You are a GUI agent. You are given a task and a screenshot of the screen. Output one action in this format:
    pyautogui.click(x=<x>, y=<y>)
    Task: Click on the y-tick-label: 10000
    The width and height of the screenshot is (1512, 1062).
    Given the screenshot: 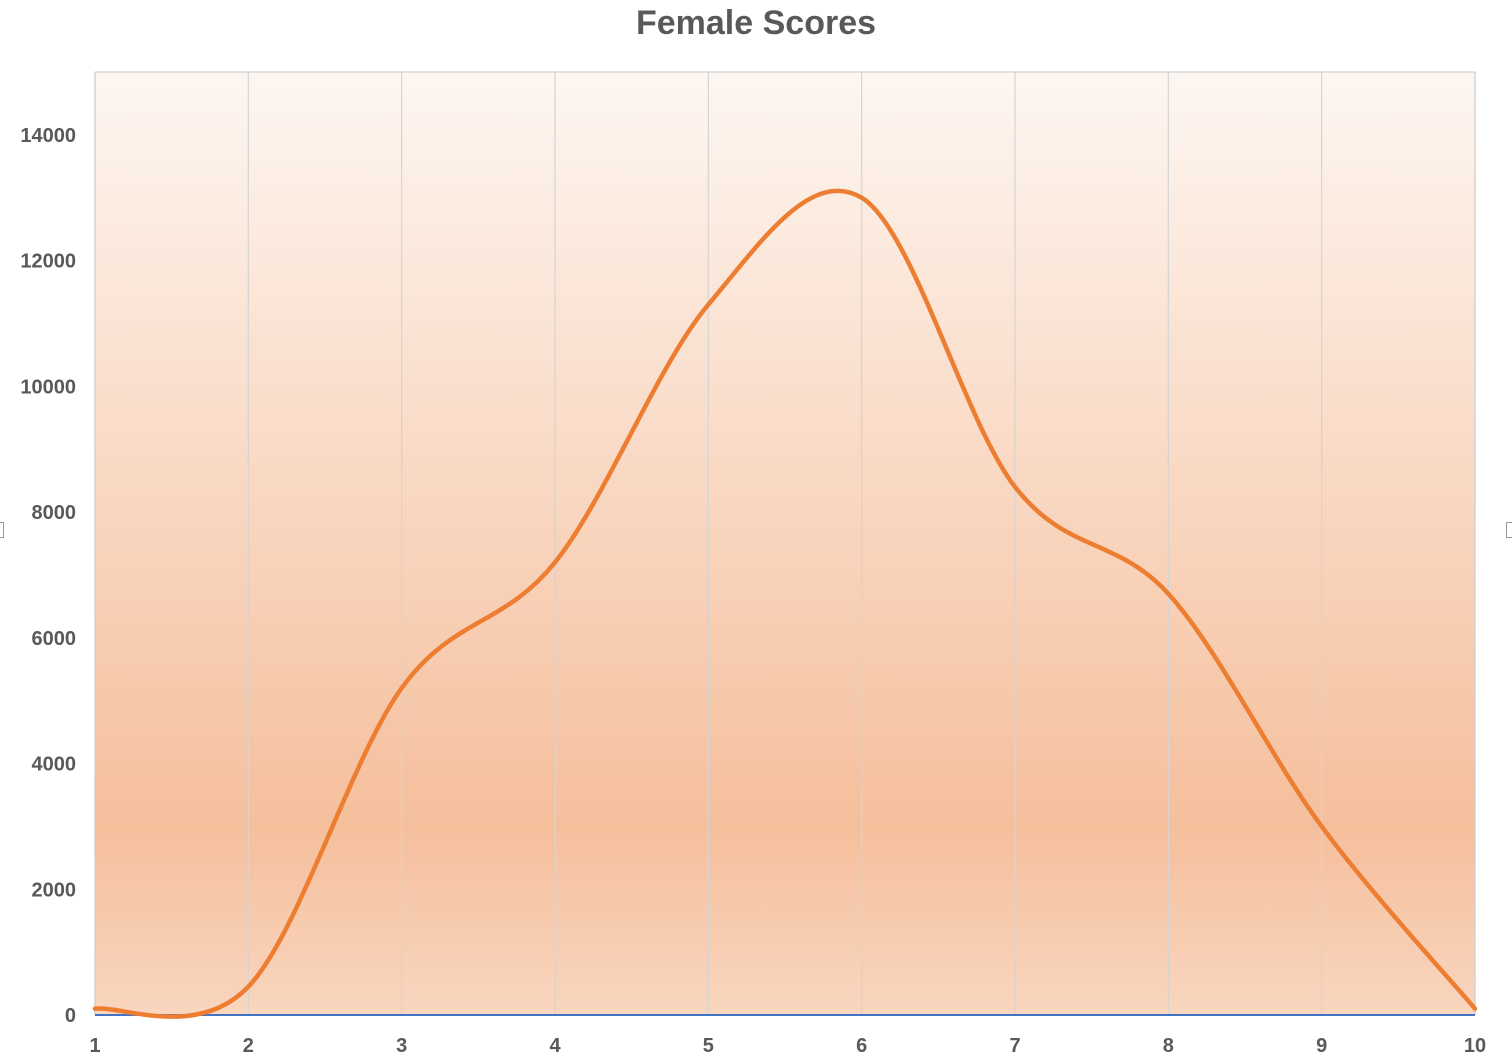 What is the action you would take?
    pyautogui.click(x=48, y=387)
    